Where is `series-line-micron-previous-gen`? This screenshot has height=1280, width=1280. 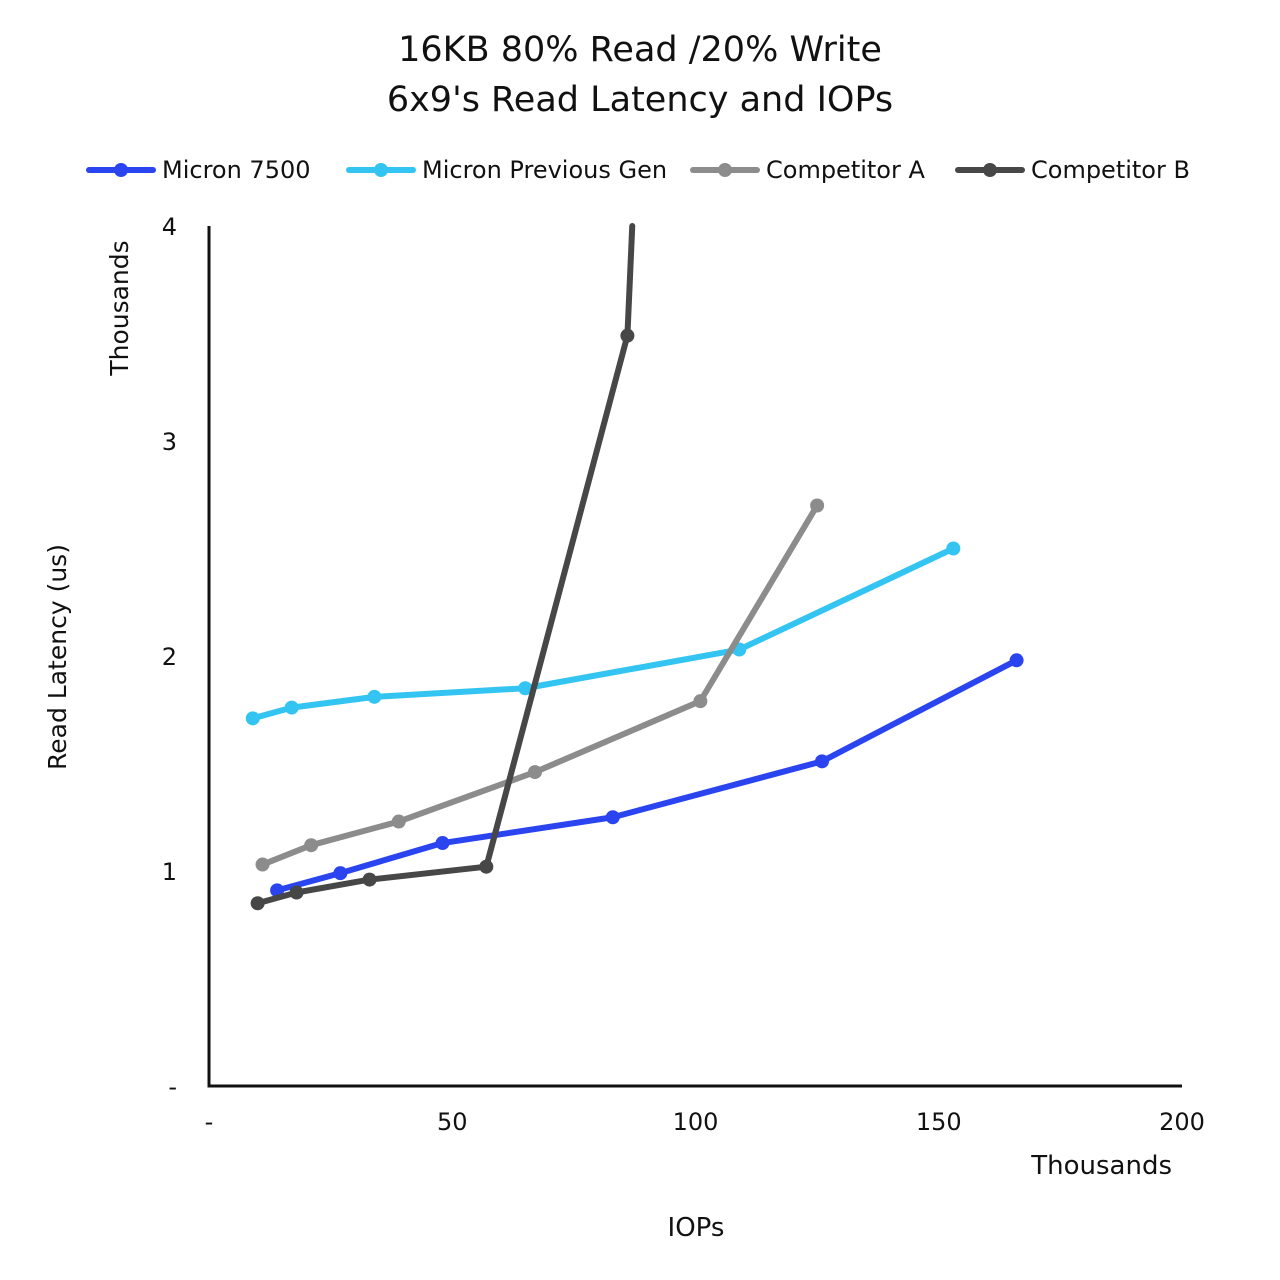
series-line-micron-previous-gen is located at coordinates (603, 633).